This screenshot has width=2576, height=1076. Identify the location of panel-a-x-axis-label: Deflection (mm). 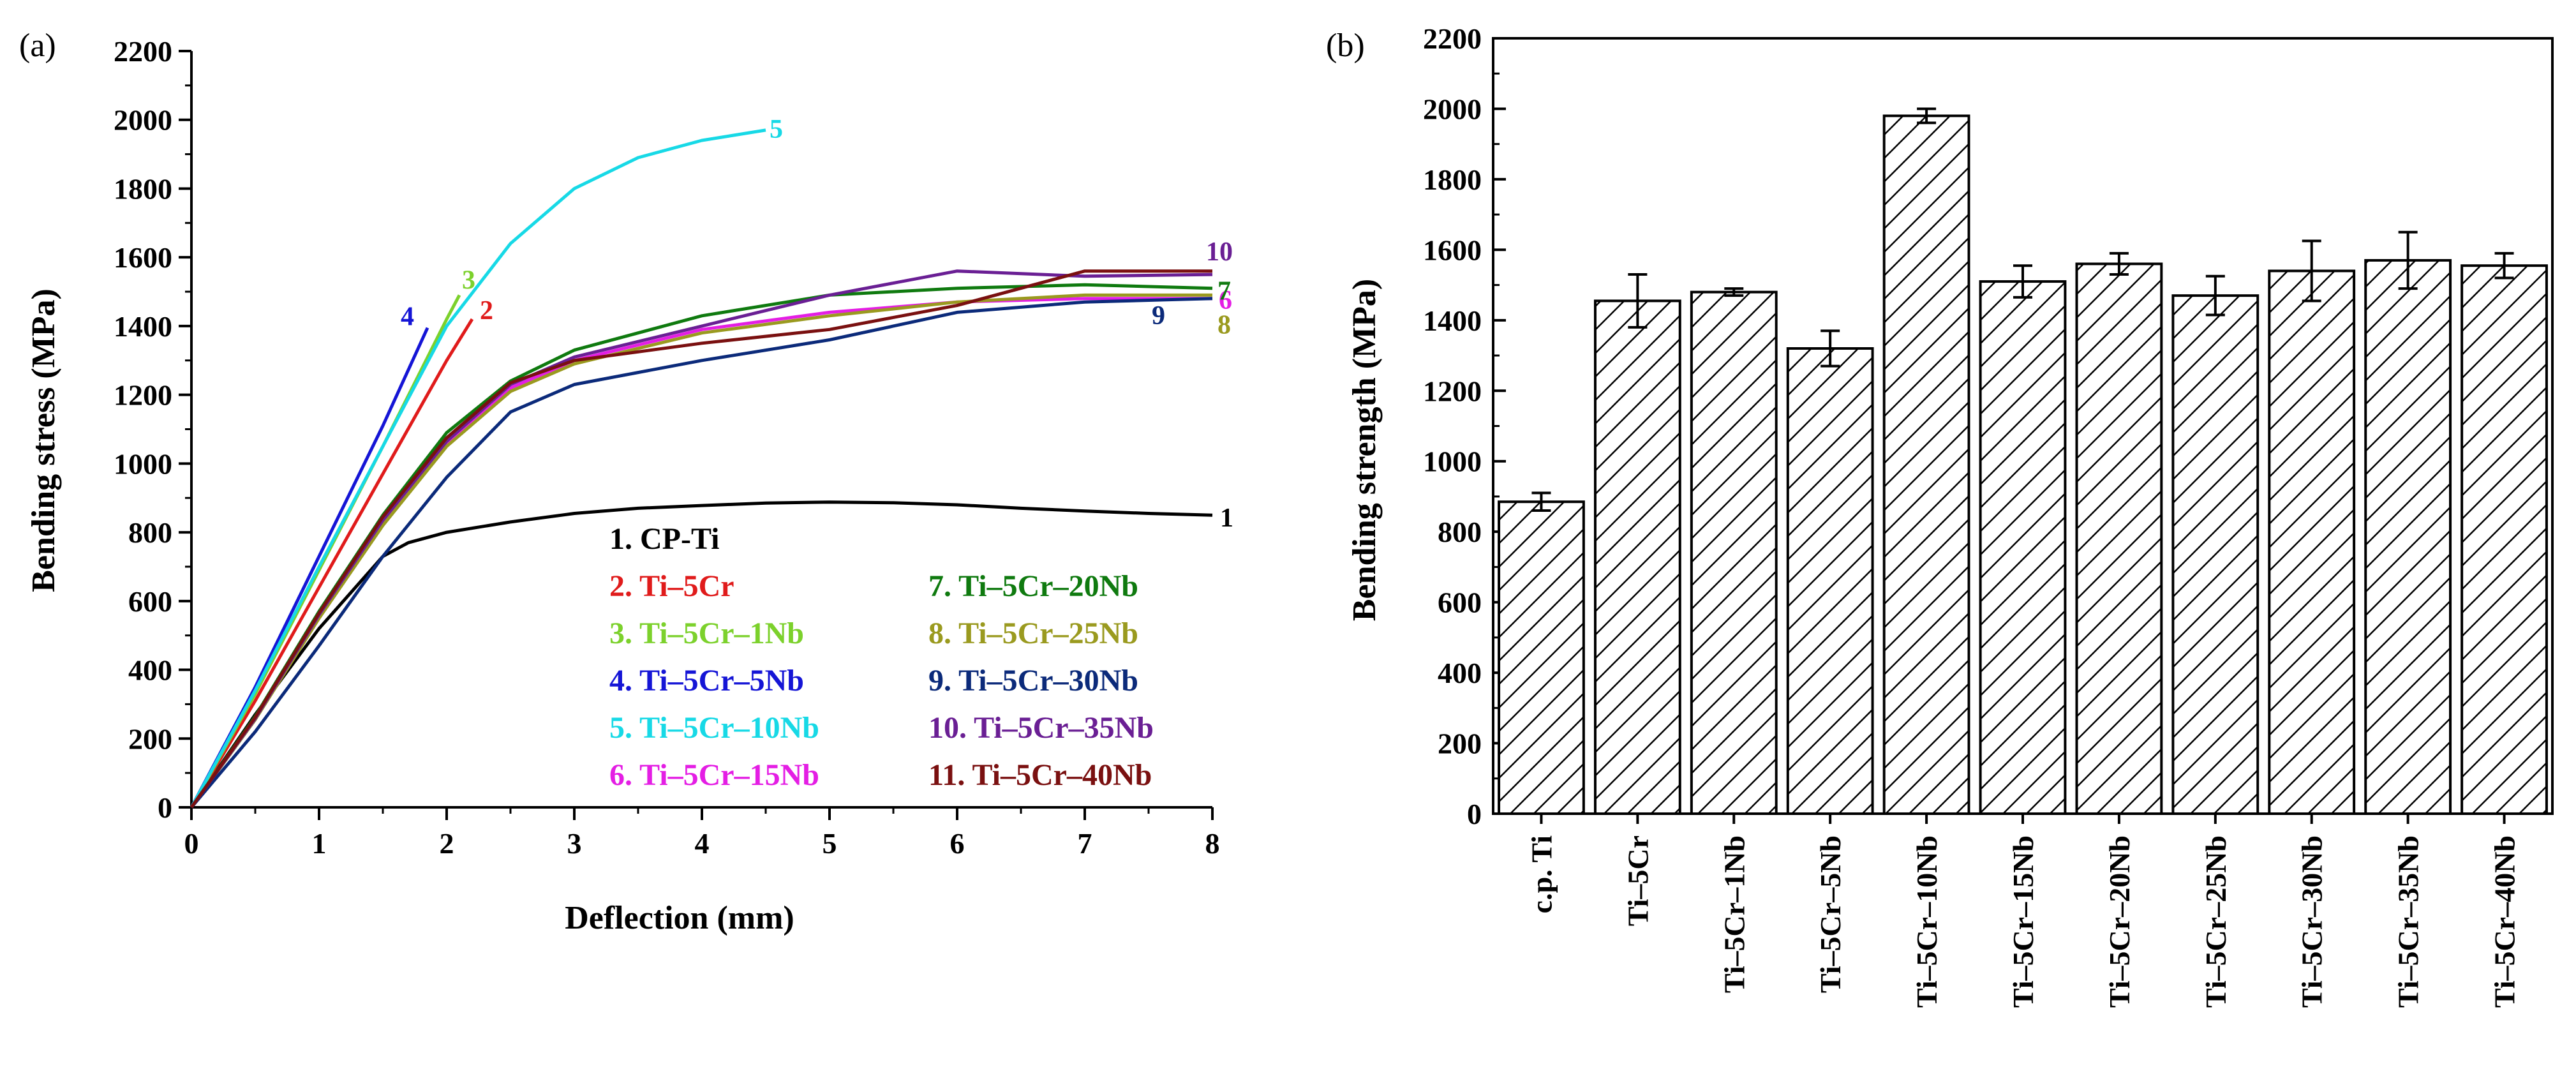
(679, 918).